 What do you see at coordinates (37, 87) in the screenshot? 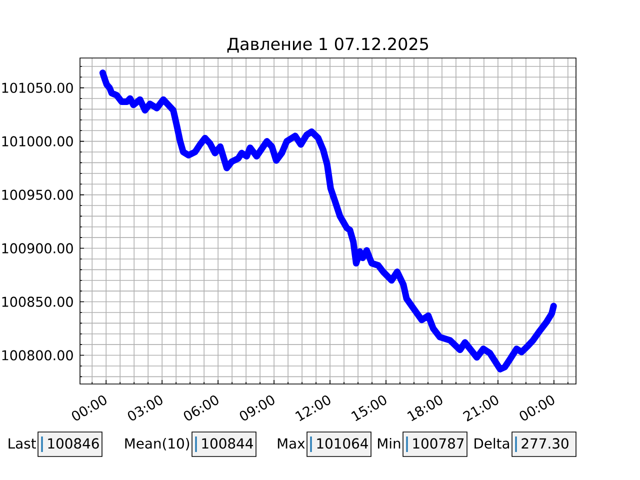
I see `y-tick-label: 101050.00` at bounding box center [37, 87].